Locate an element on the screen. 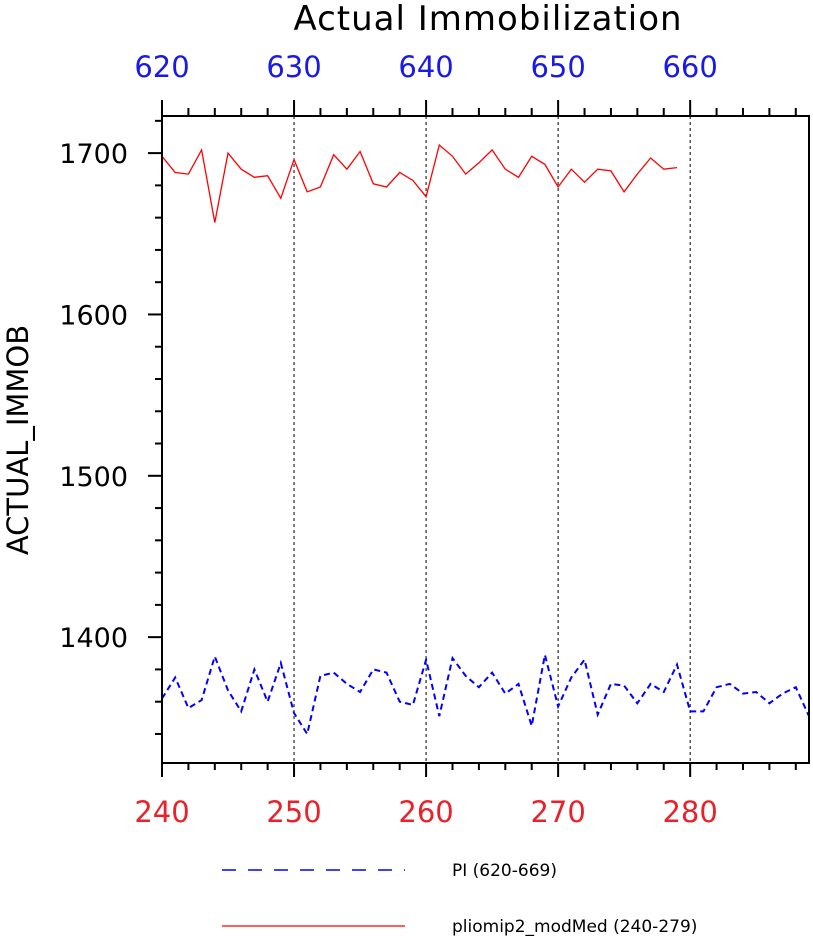 This screenshot has height=936, width=813. top-tick-label: 620 is located at coordinates (161, 67).